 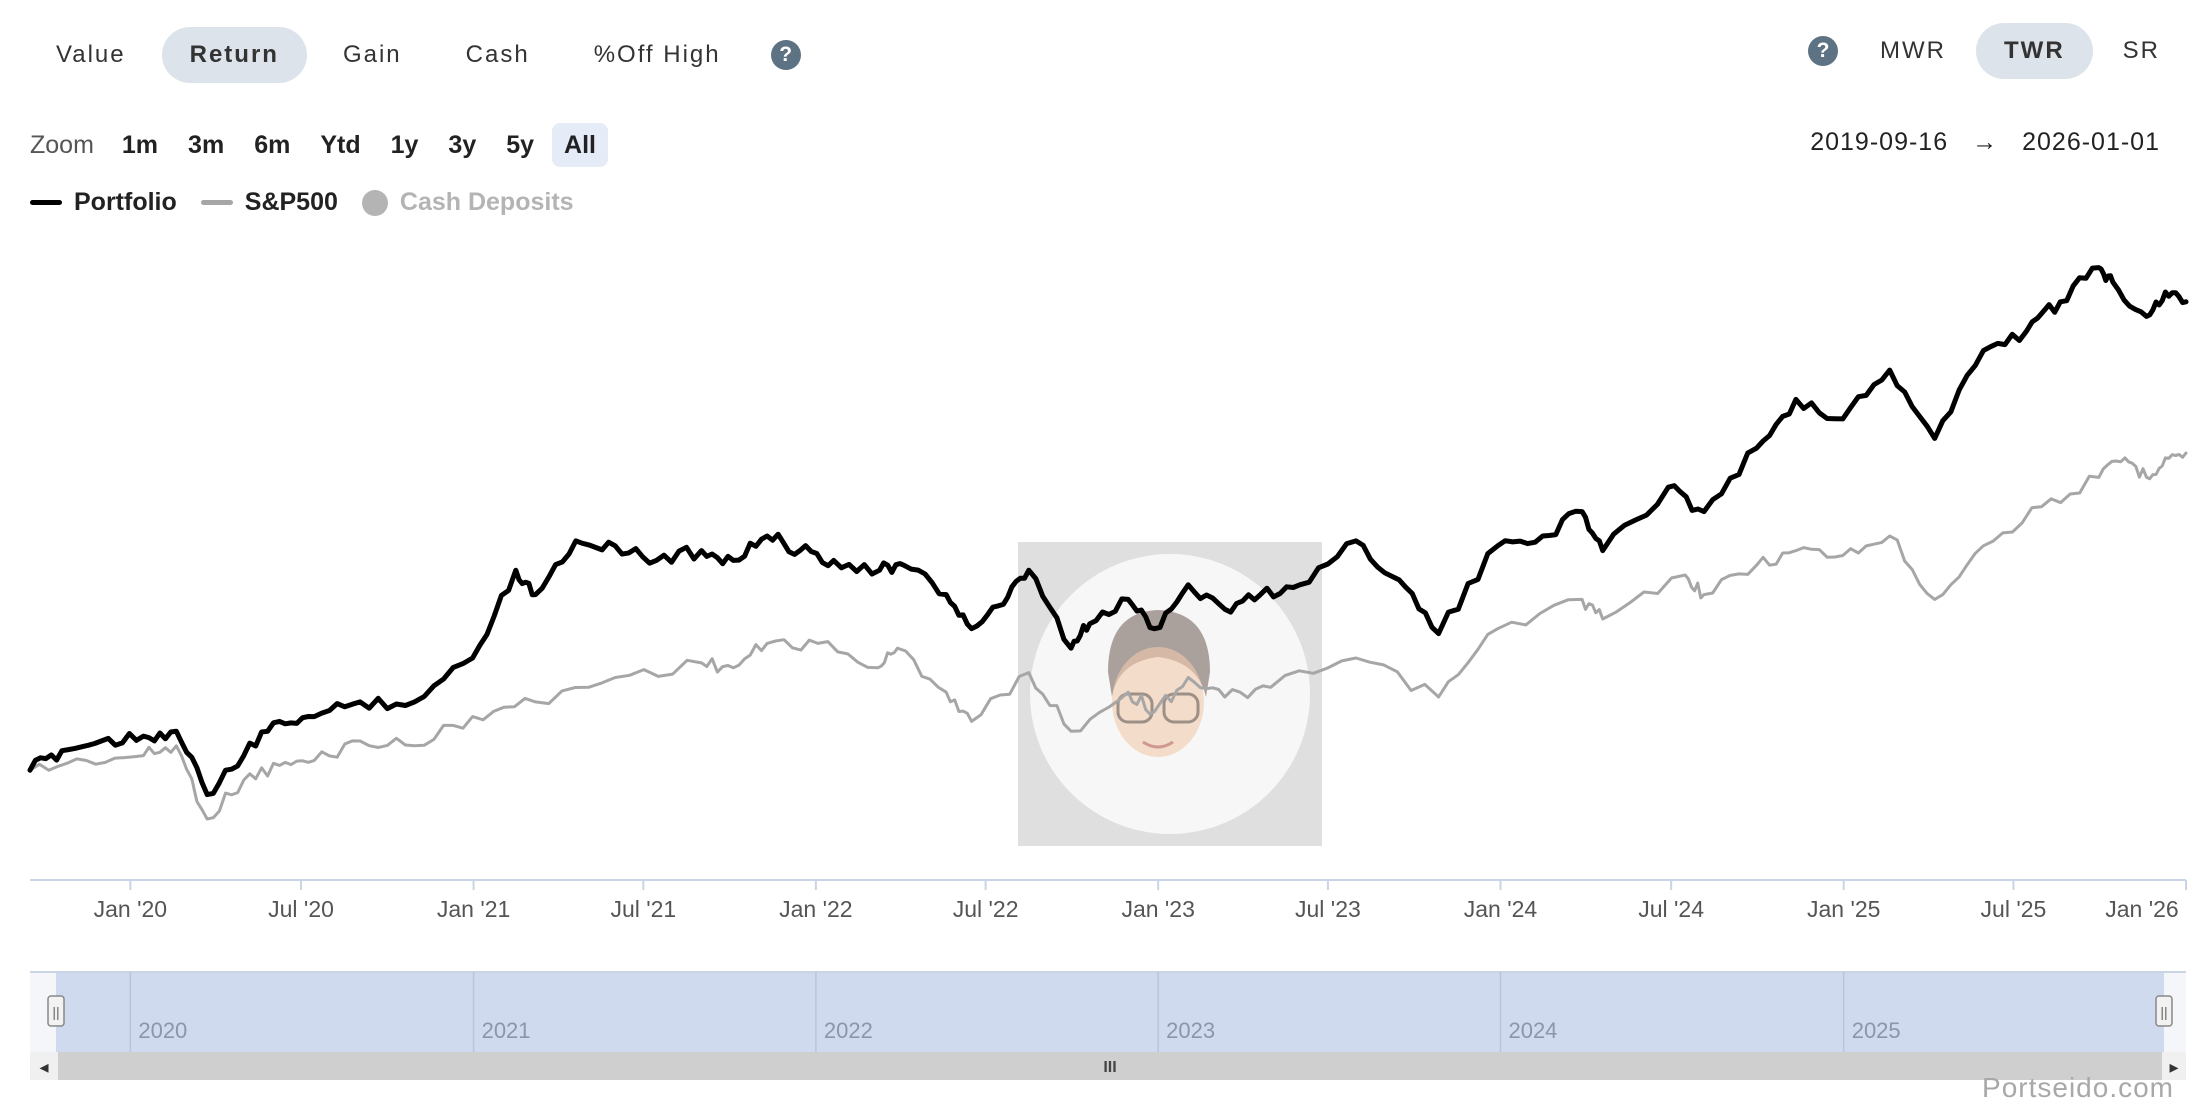 I want to click on x-tick-label: Jan '21, so click(x=473, y=909).